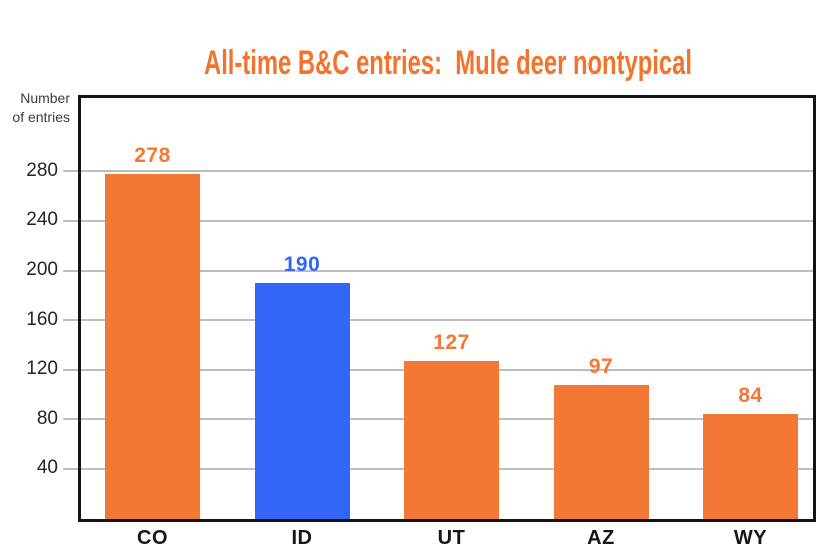 The image size is (820, 560). What do you see at coordinates (45, 98) in the screenshot?
I see `y-axis-unit-line-1: Number` at bounding box center [45, 98].